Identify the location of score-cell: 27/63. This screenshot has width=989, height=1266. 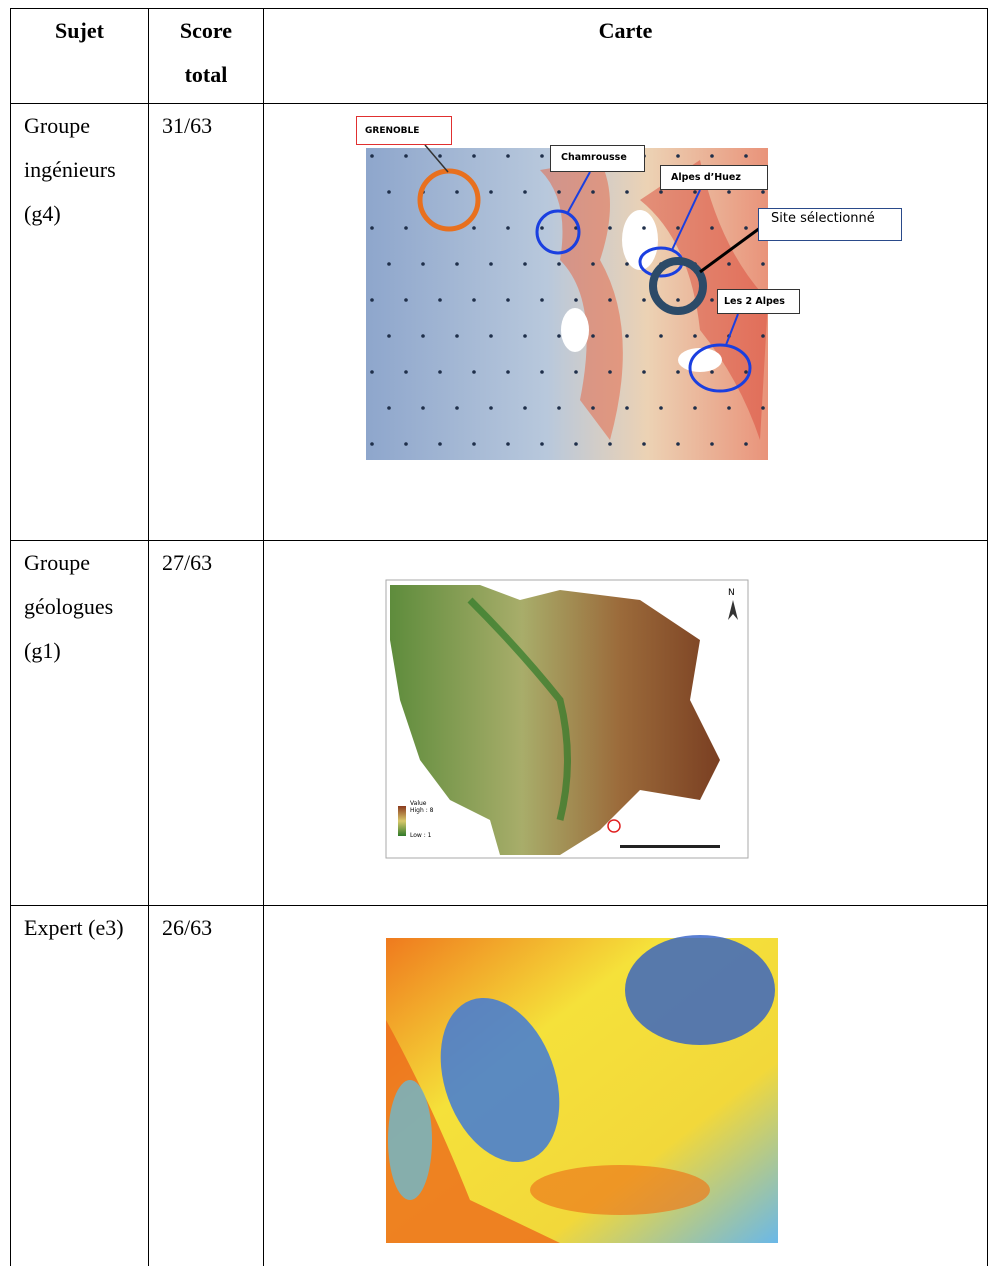
(205, 722).